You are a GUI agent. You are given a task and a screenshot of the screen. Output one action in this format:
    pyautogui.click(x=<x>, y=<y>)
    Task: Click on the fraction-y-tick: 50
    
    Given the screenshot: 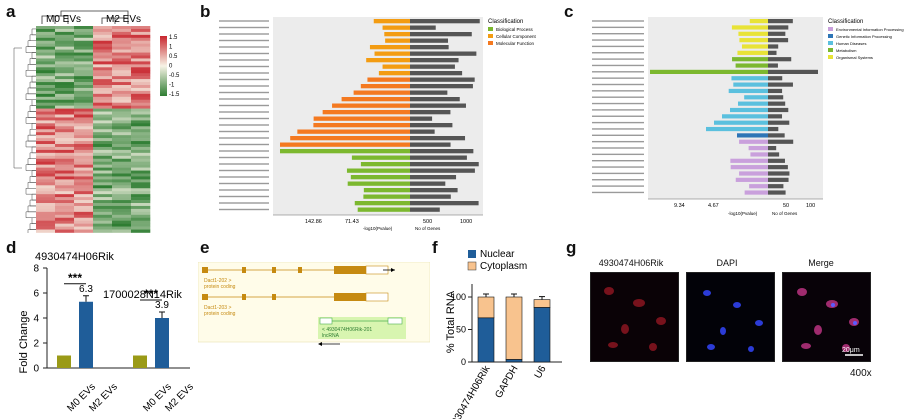 What is the action you would take?
    pyautogui.click(x=461, y=330)
    